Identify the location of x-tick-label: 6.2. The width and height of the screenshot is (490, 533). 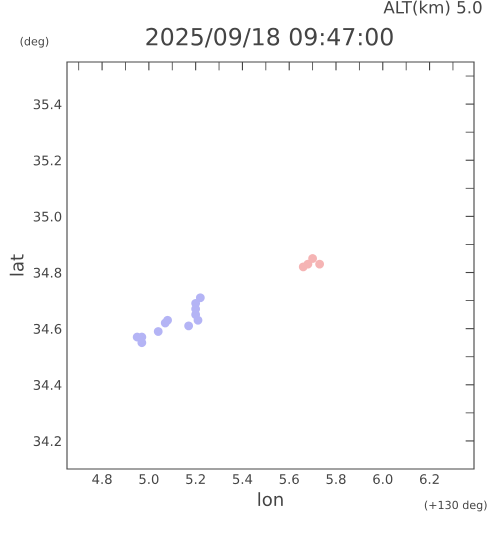
(429, 479).